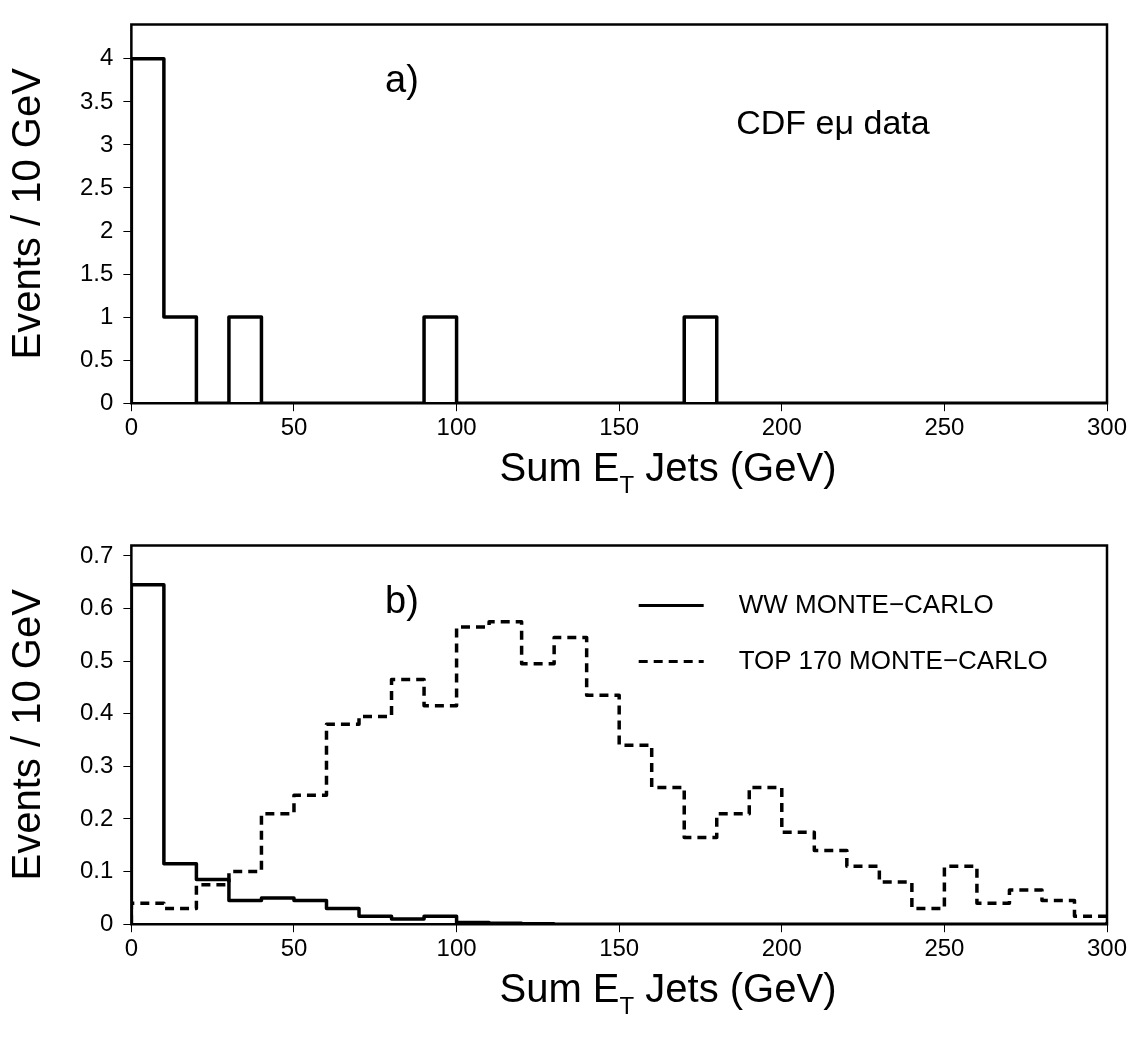 The image size is (1137, 1043). I want to click on annotation: CDF eμ data, so click(833, 122).